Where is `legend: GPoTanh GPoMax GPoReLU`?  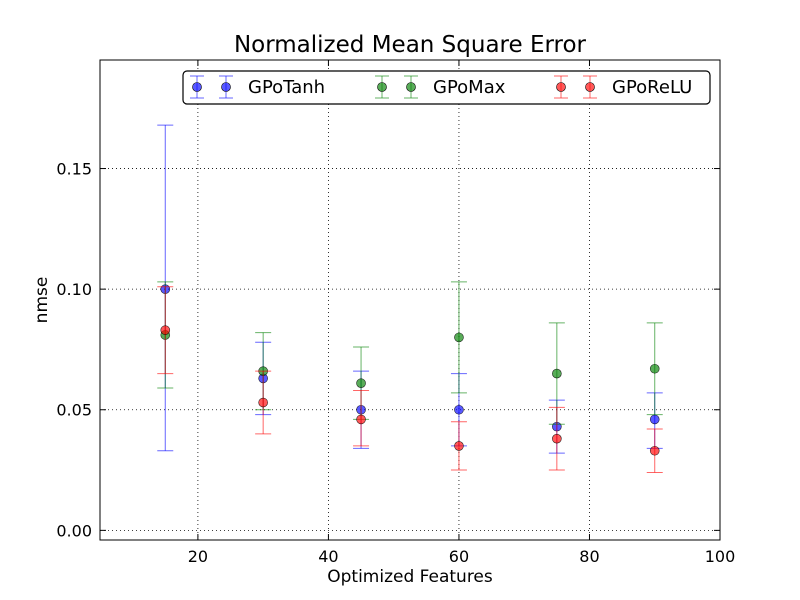
legend: GPoTanh GPoMax GPoReLU is located at coordinates (446, 87).